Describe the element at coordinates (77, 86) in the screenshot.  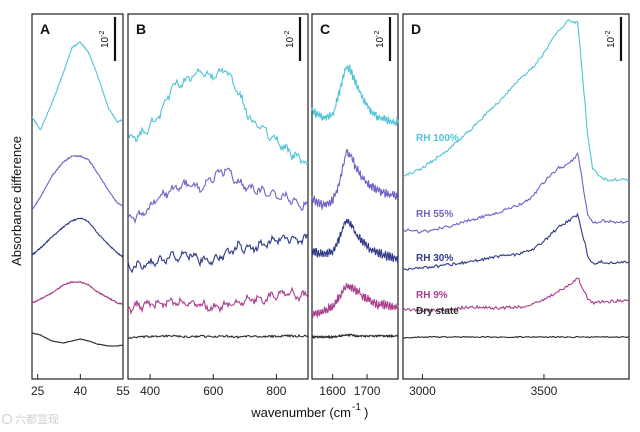
I see `series-line-a-rh-100-` at that location.